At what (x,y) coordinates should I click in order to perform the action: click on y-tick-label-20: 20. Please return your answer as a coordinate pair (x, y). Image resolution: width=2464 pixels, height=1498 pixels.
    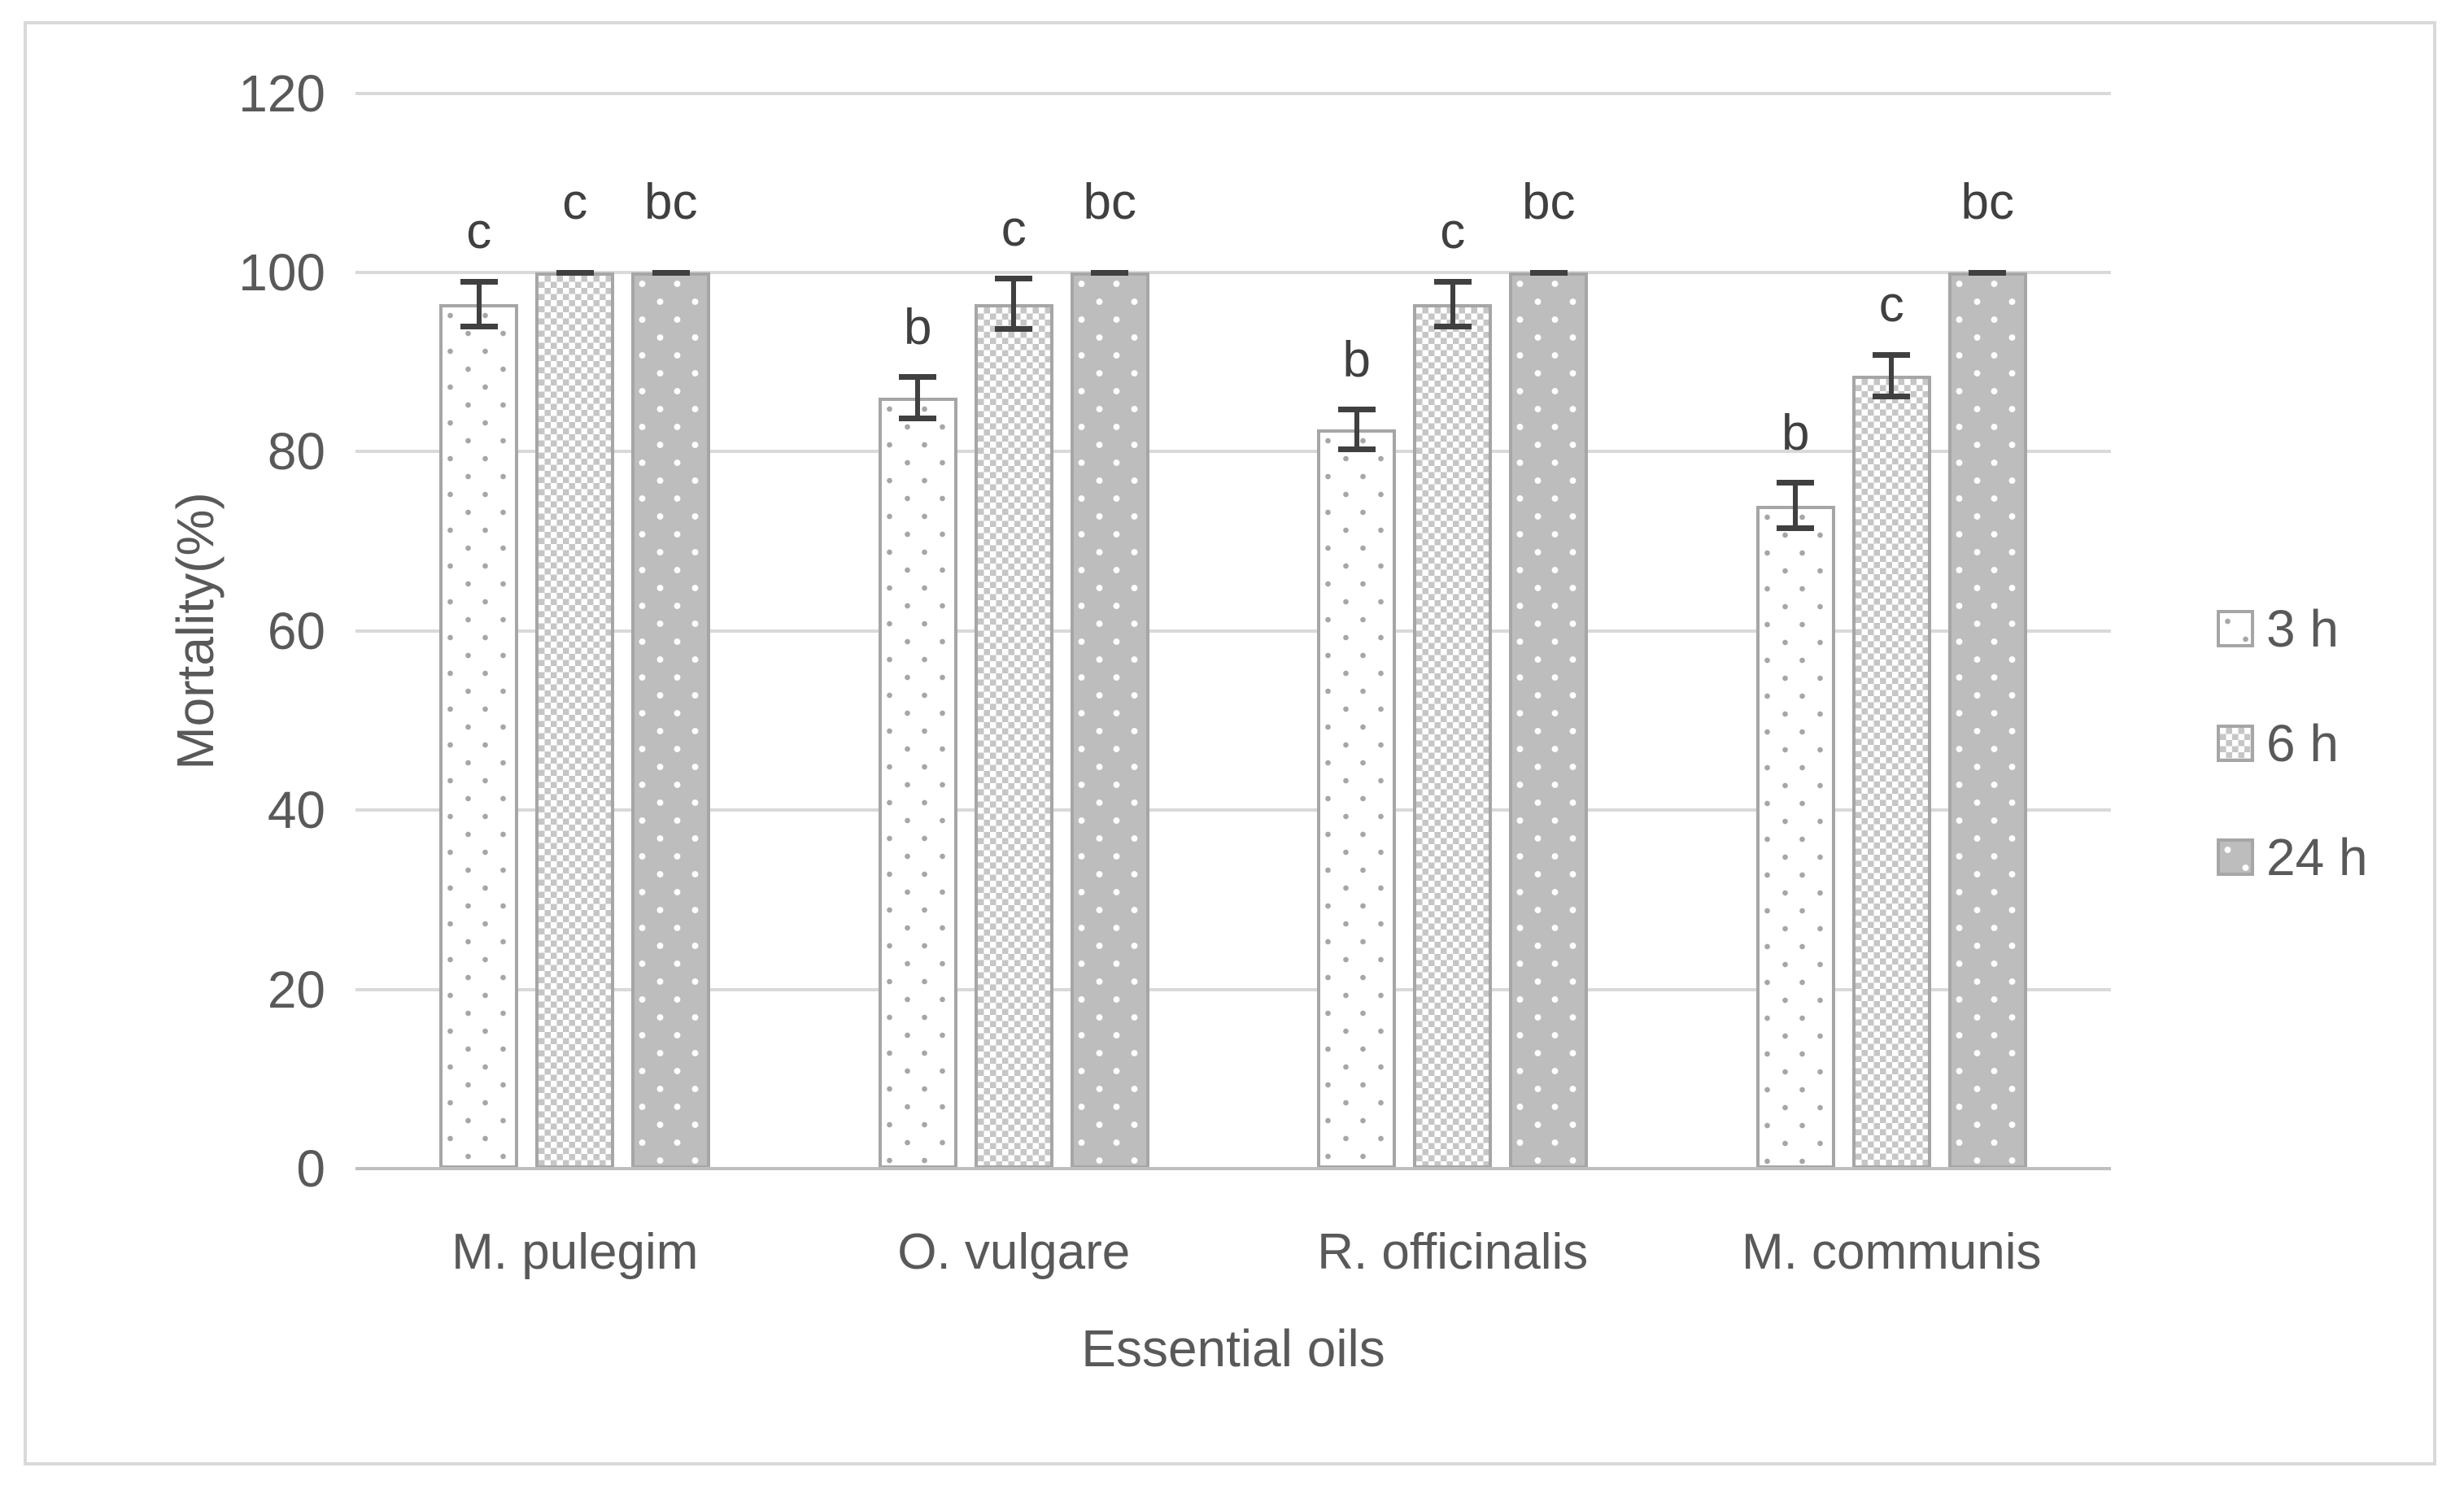
    Looking at the image, I should click on (296, 989).